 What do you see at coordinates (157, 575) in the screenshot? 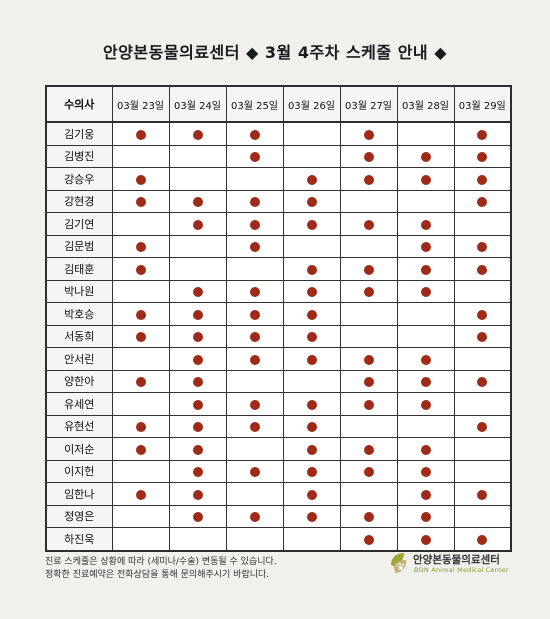
I see `note-line: 정확한 진료예약은 전화상담을 통해 문의해주시기 바랍니다.` at bounding box center [157, 575].